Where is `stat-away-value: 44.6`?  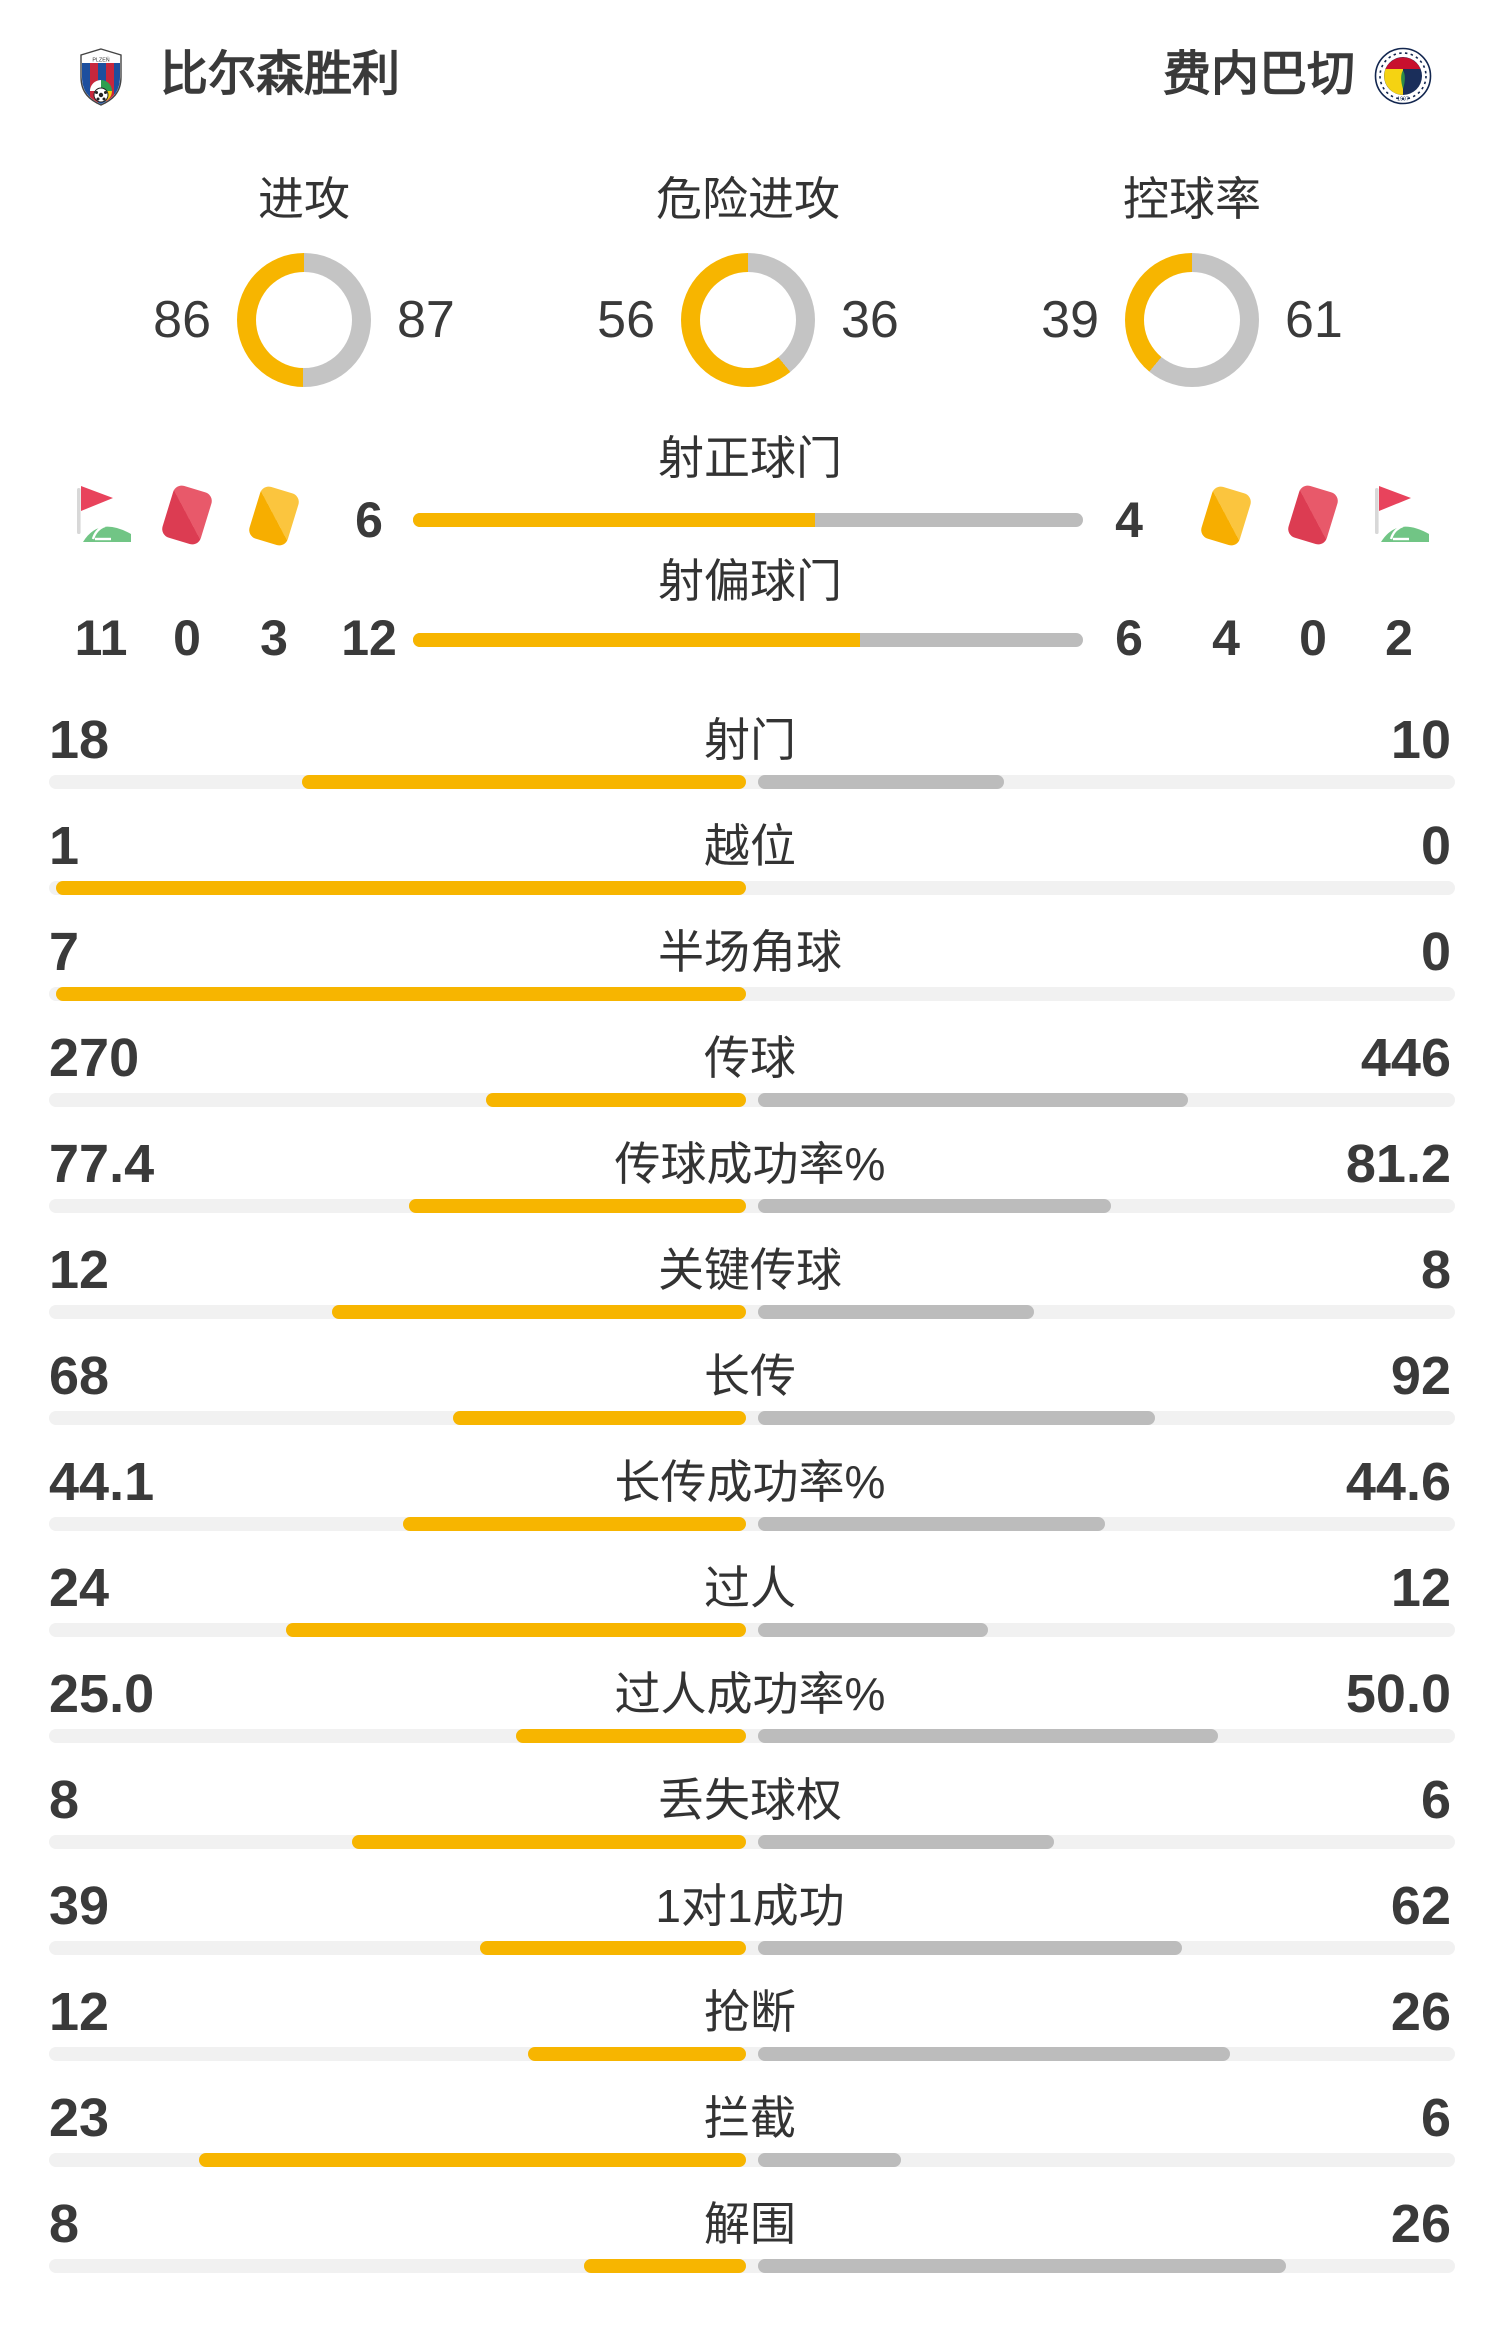 stat-away-value: 44.6 is located at coordinates (1398, 1482).